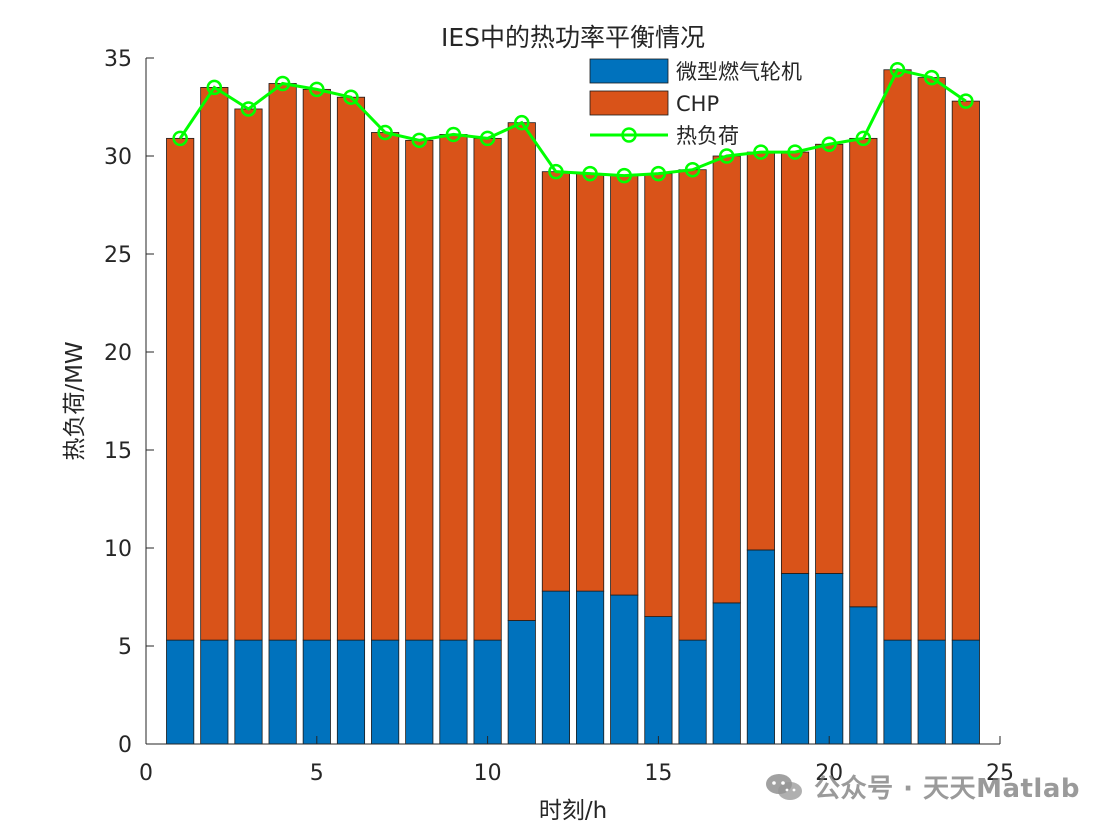 This screenshot has height=835, width=1108. What do you see at coordinates (829, 773) in the screenshot?
I see `x-tick-label-20: 20` at bounding box center [829, 773].